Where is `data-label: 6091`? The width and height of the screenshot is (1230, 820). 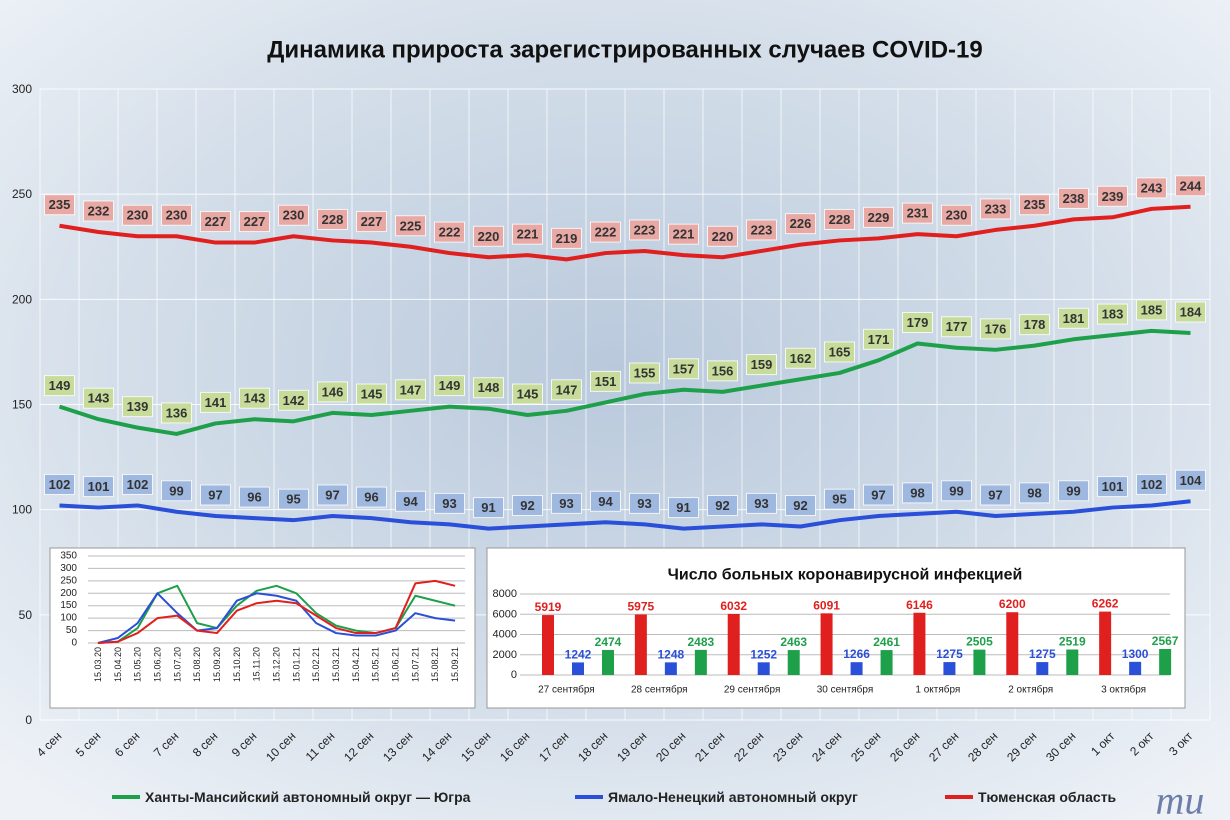 data-label: 6091 is located at coordinates (826, 605).